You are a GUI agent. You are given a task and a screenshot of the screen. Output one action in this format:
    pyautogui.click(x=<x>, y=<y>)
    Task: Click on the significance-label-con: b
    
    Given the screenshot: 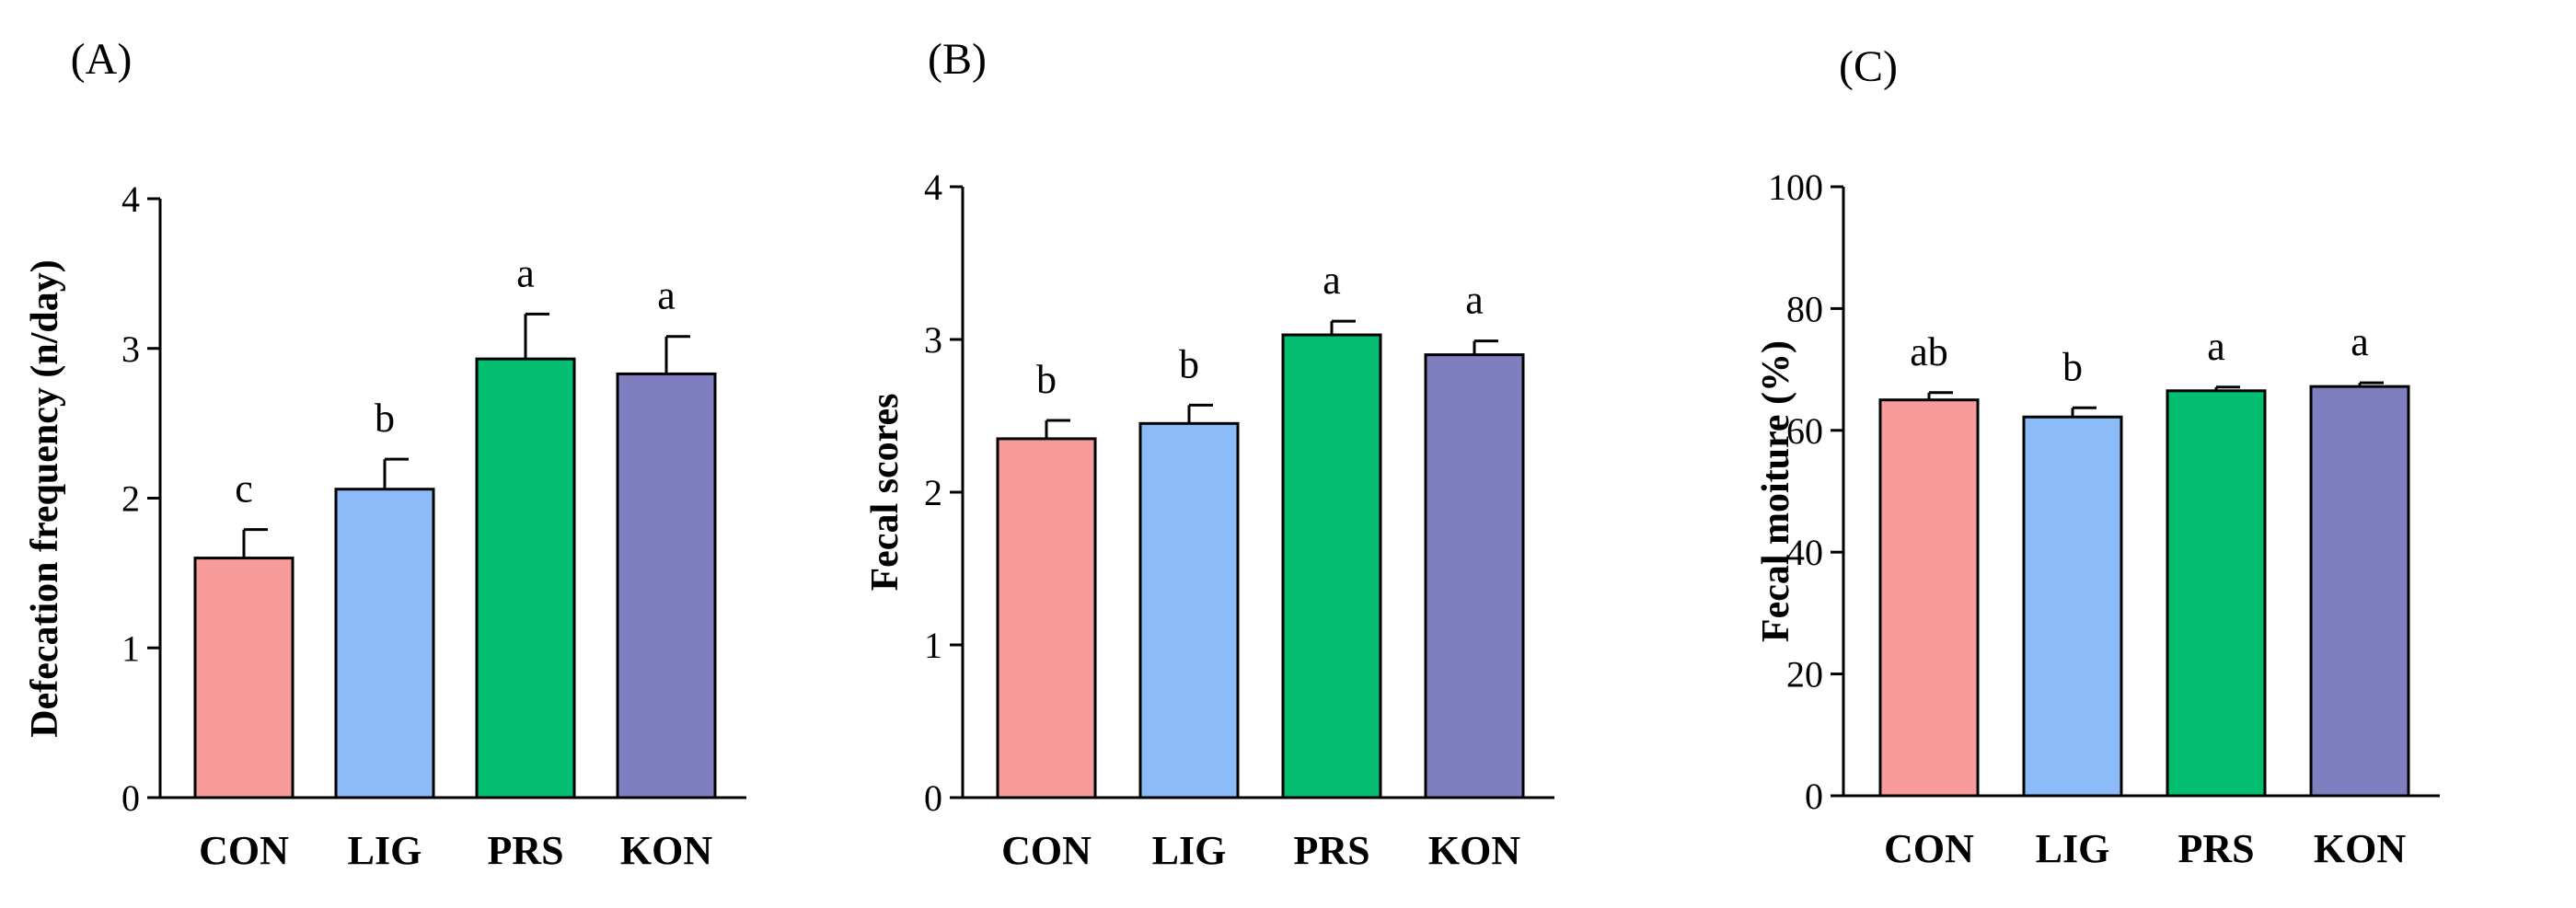 What is the action you would take?
    pyautogui.click(x=1046, y=379)
    